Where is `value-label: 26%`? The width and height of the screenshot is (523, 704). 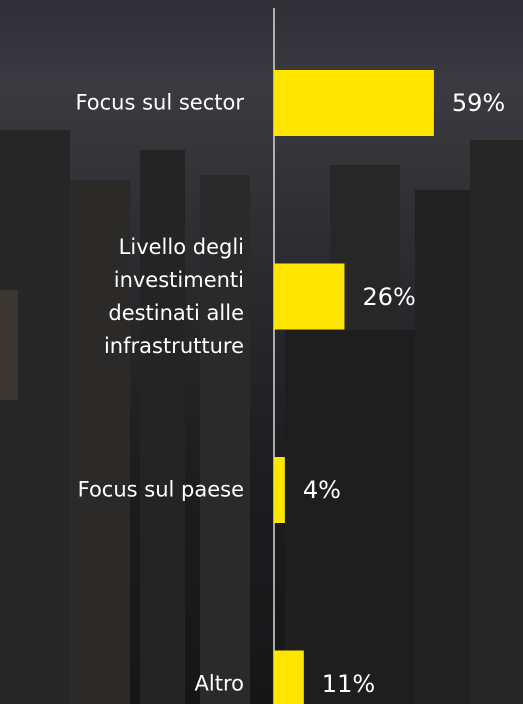
value-label: 26% is located at coordinates (389, 296).